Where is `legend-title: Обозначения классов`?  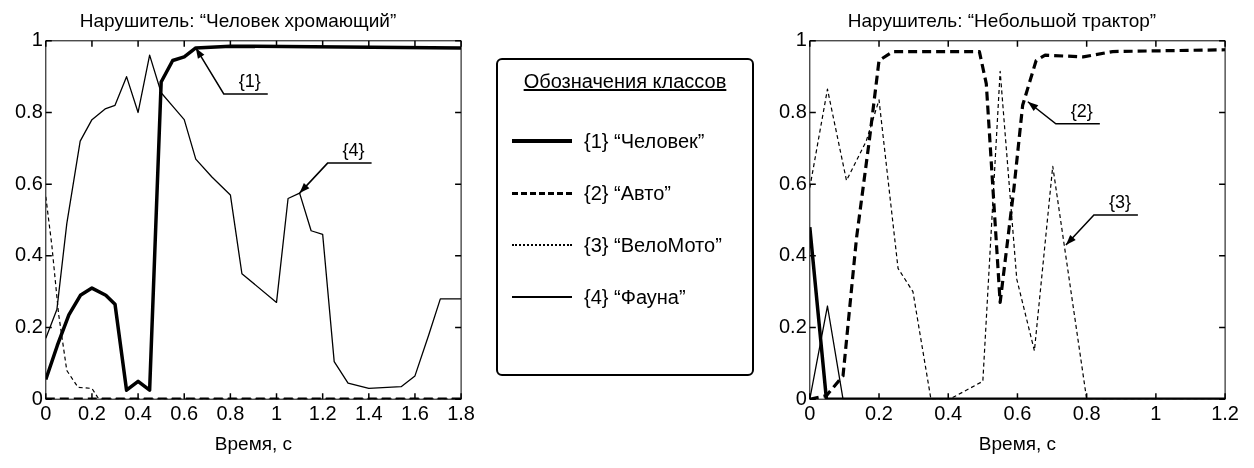 legend-title: Обозначения классов is located at coordinates (625, 81).